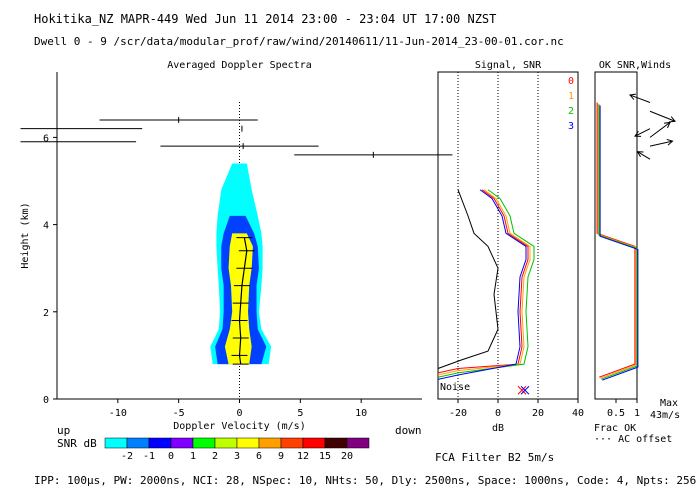 The height and width of the screenshot is (500, 700). Describe the element at coordinates (237, 456) in the screenshot. I see `snr-tick-label: 3` at that location.